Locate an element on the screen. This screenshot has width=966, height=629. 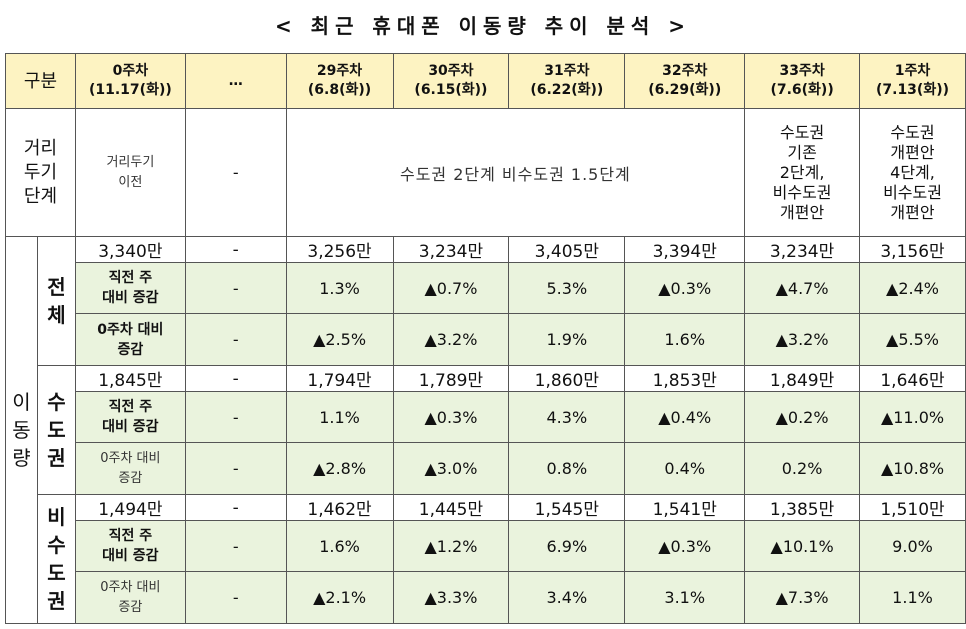
vs0-cell: 1.9% is located at coordinates (567, 339).